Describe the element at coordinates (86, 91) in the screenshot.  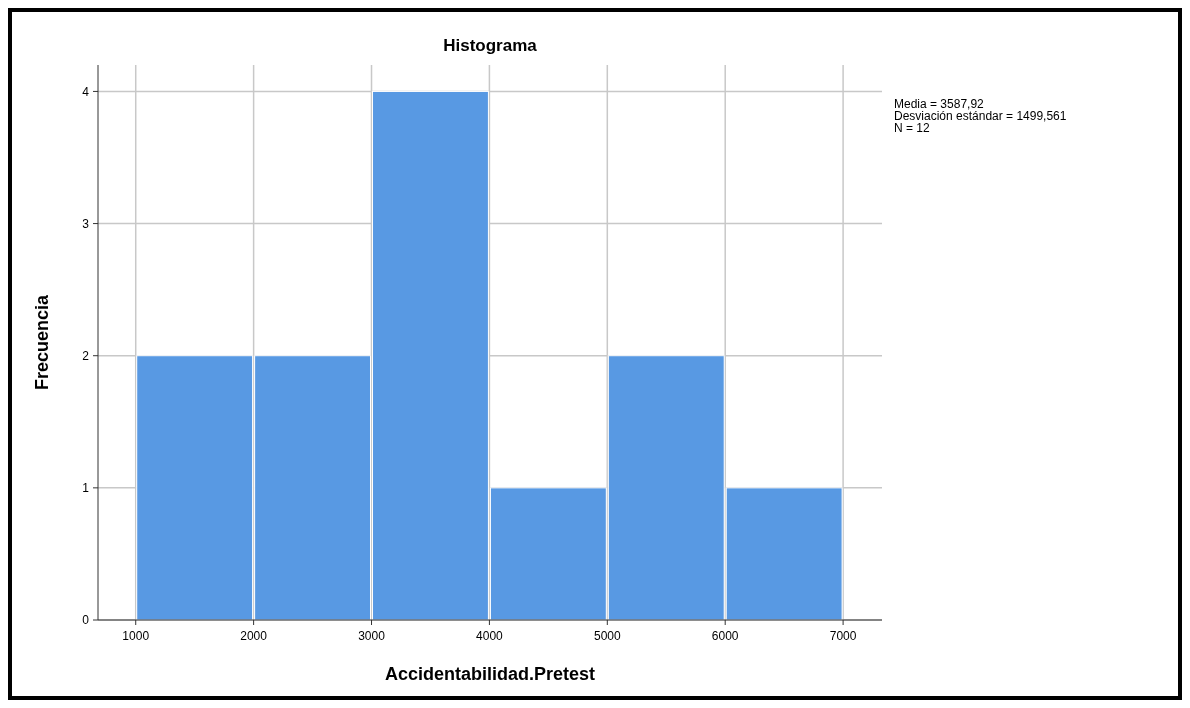
I see `y-tick-label: 4` at that location.